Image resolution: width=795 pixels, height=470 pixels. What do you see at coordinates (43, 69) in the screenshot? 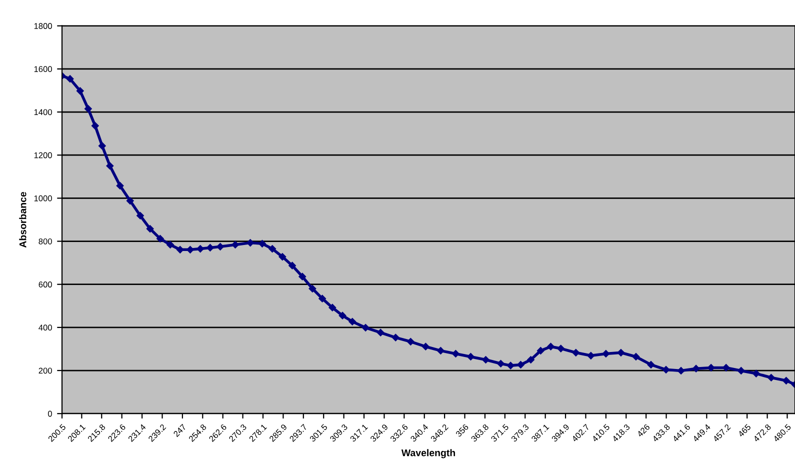
I see `y-tick-label: 1600` at bounding box center [43, 69].